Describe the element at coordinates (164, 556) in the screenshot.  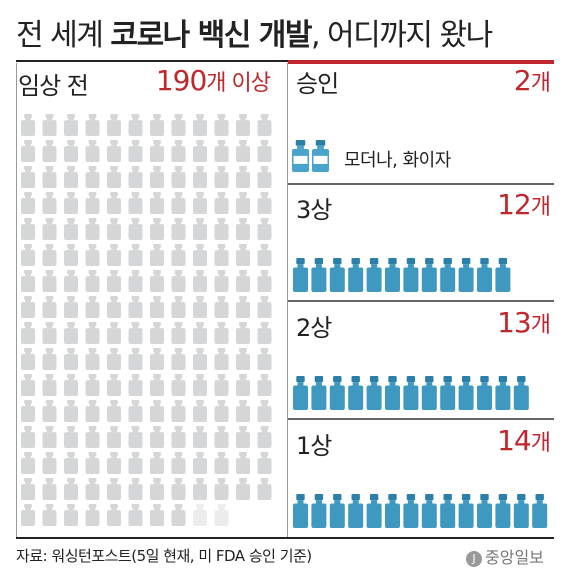
I see `source-note: 자료: 워싱턴포스트(5일 현재, 미 FDA 승인 기준)` at that location.